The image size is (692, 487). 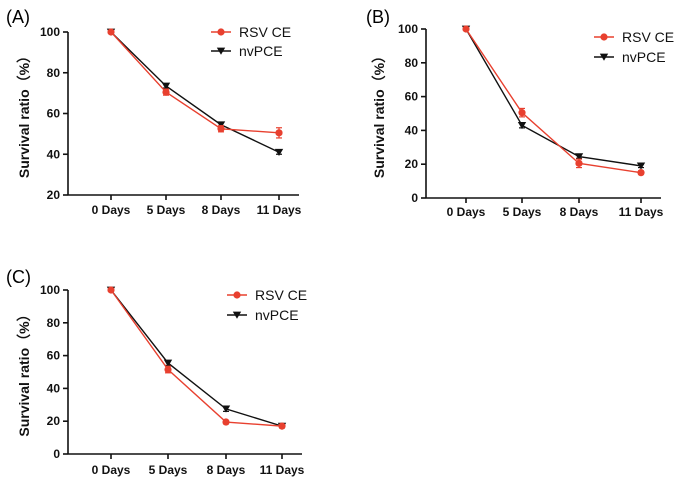 I want to click on panel-label: (A), so click(x=18, y=17).